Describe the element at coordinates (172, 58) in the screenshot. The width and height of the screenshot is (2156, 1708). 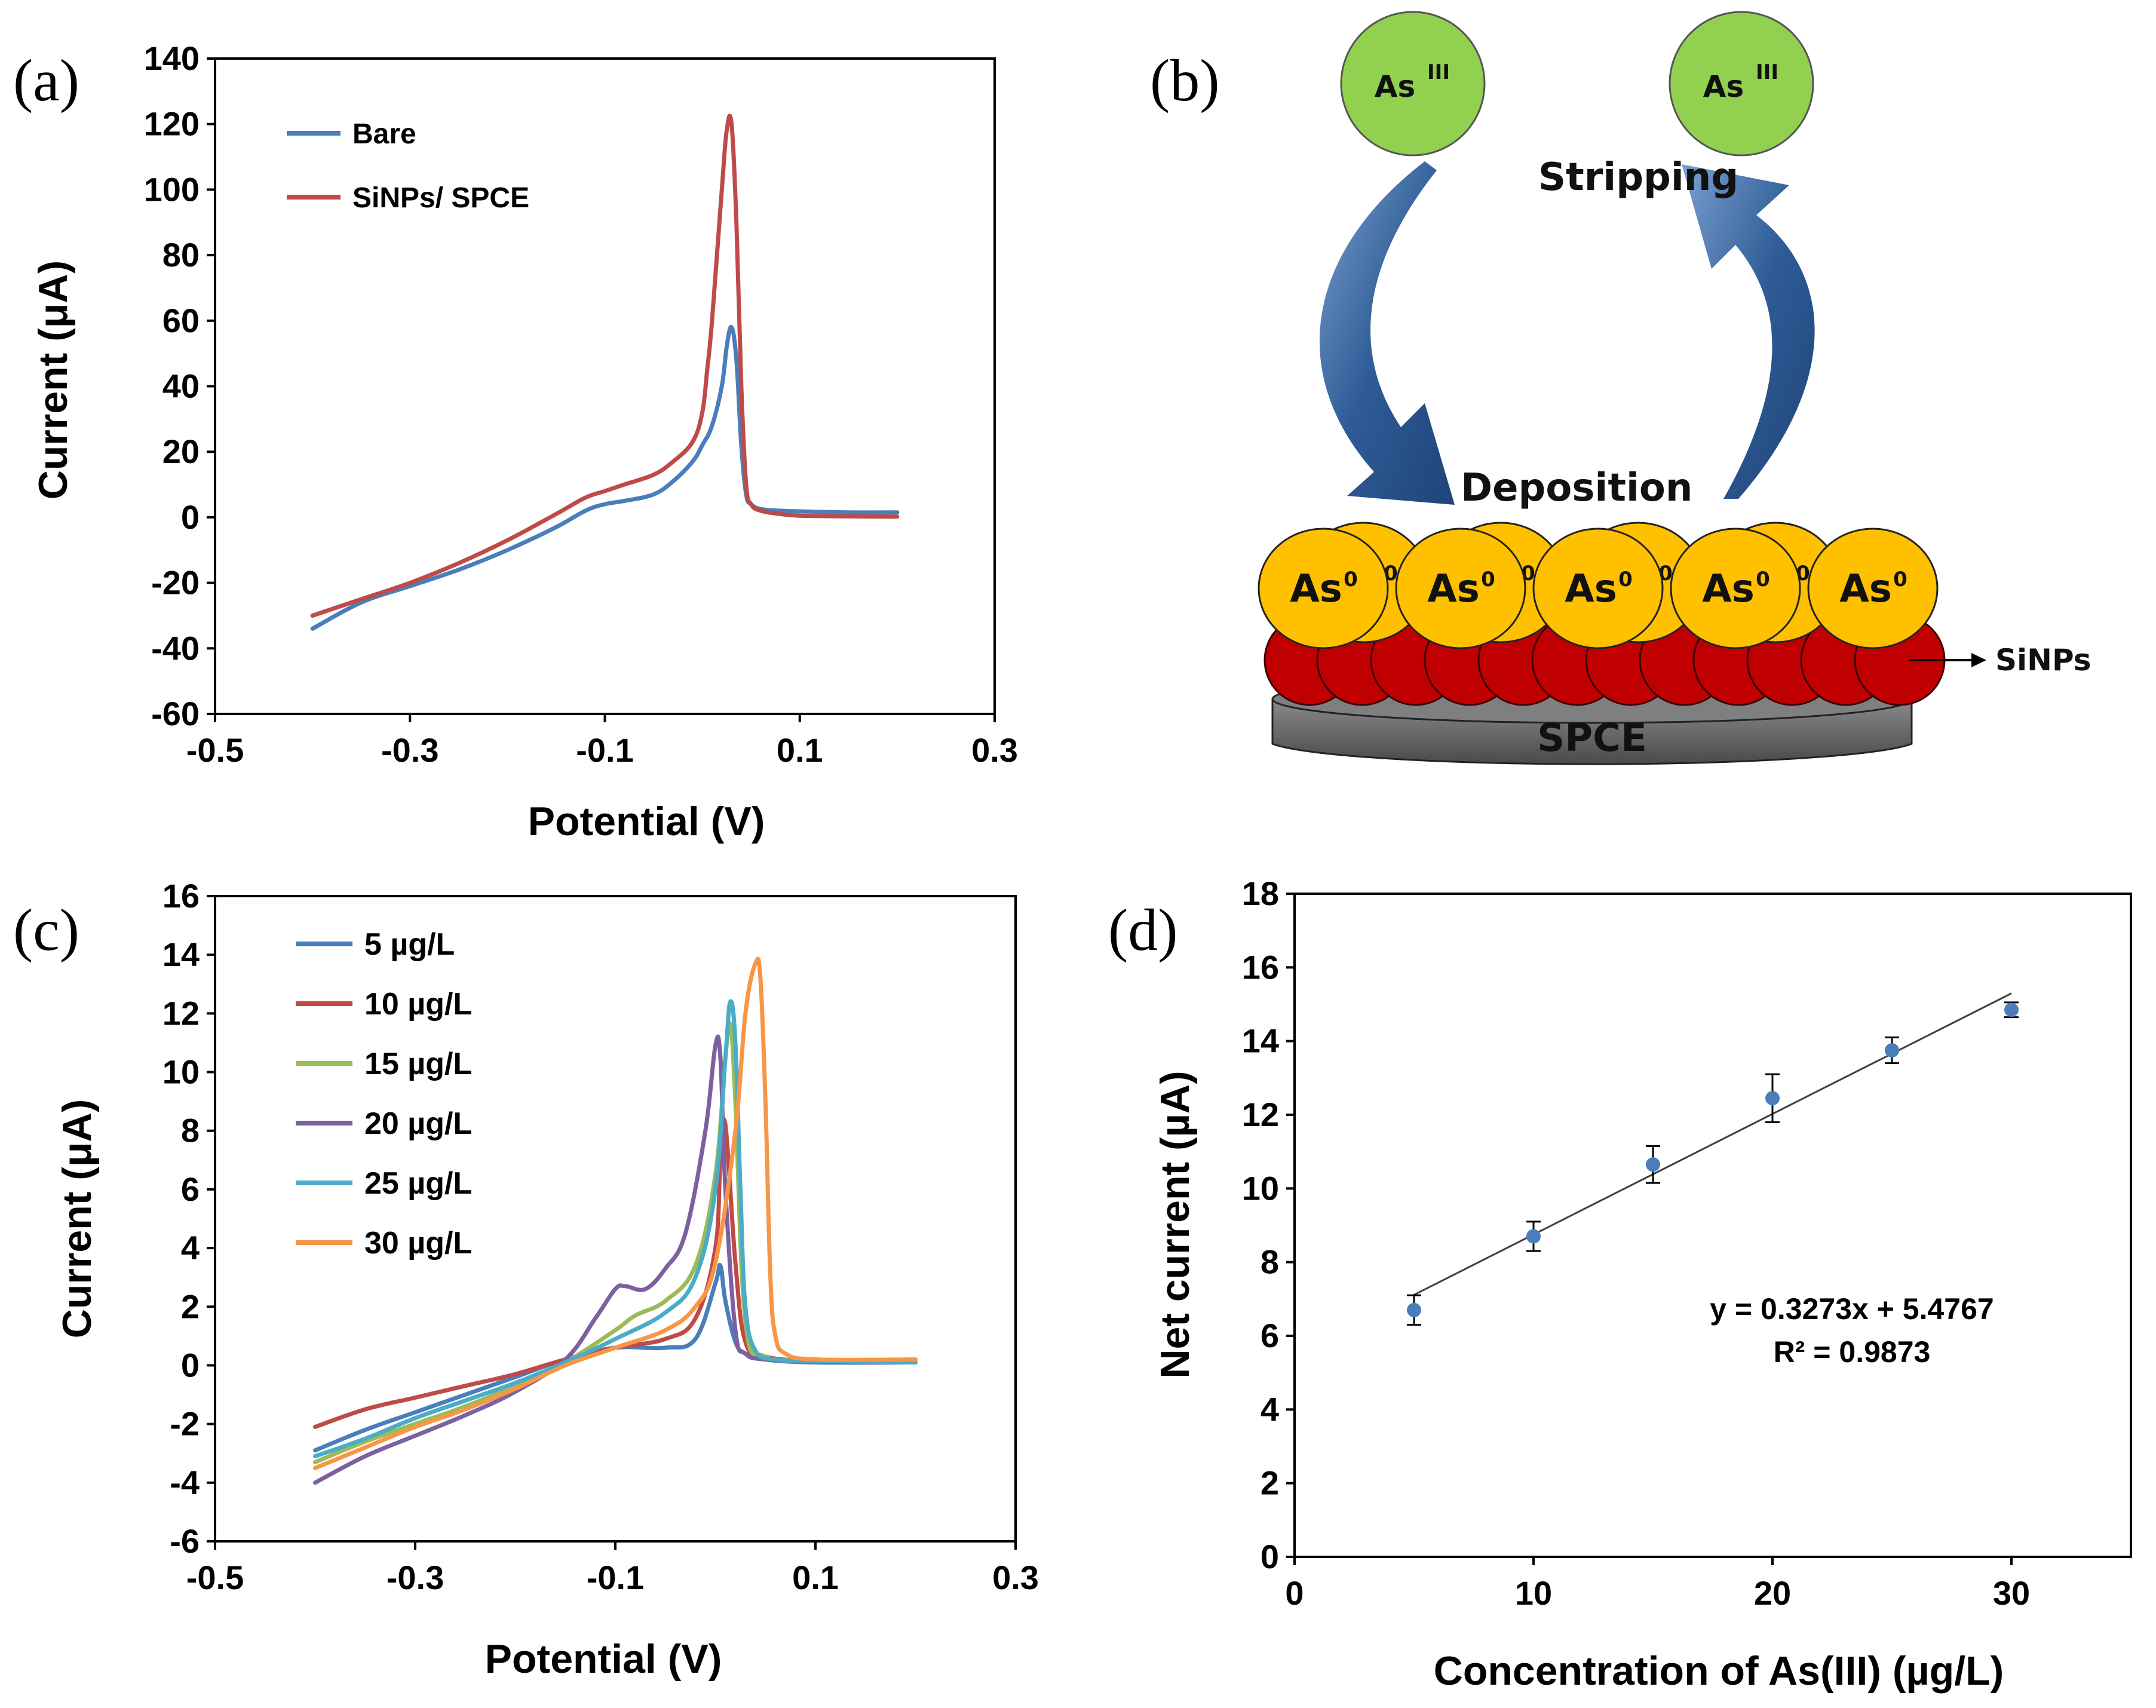
I see `a-ytick-label: 140` at that location.